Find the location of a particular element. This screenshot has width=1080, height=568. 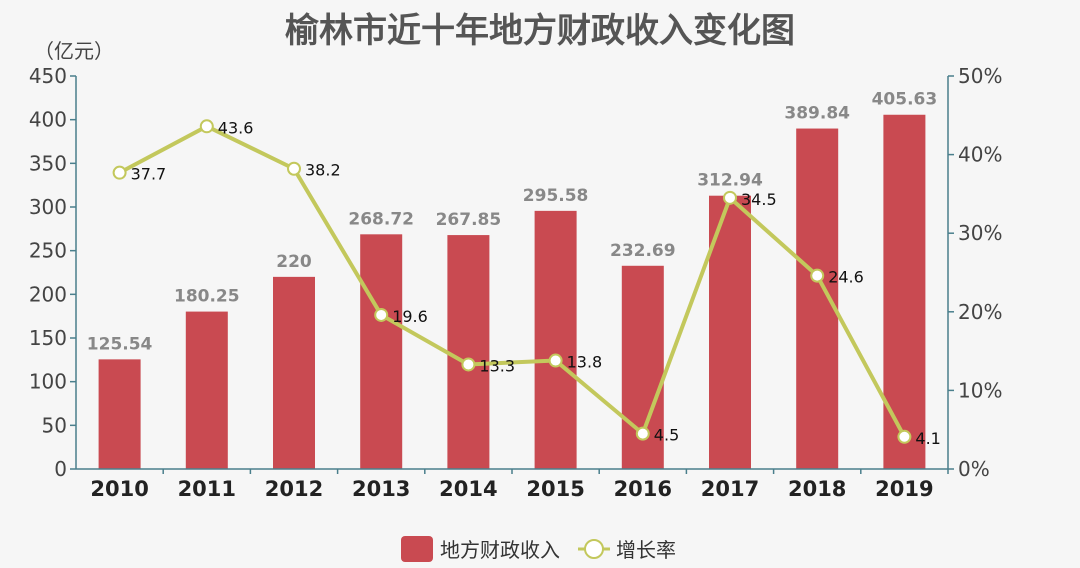

bar-value-label: 295.58 is located at coordinates (556, 196).